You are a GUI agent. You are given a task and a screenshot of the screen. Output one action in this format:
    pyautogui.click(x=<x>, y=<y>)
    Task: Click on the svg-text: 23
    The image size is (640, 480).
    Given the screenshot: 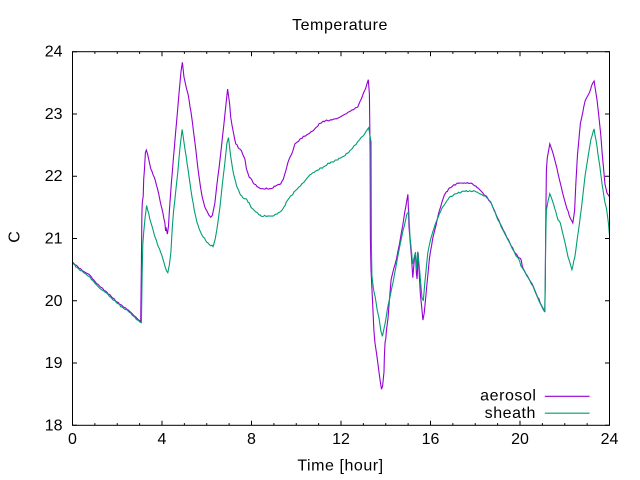 What is the action you would take?
    pyautogui.click(x=54, y=114)
    